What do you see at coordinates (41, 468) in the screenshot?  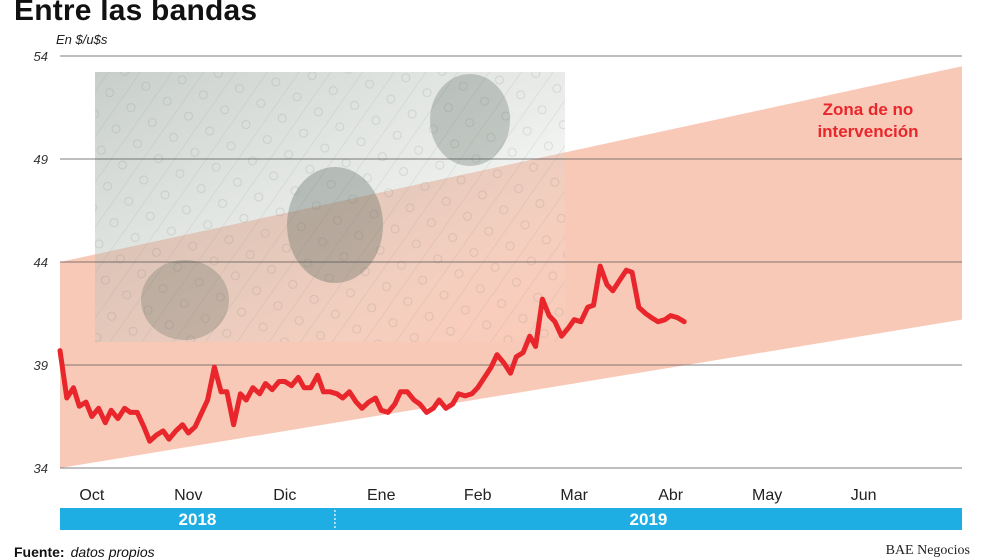 I see `y-tick-label: 34` at bounding box center [41, 468].